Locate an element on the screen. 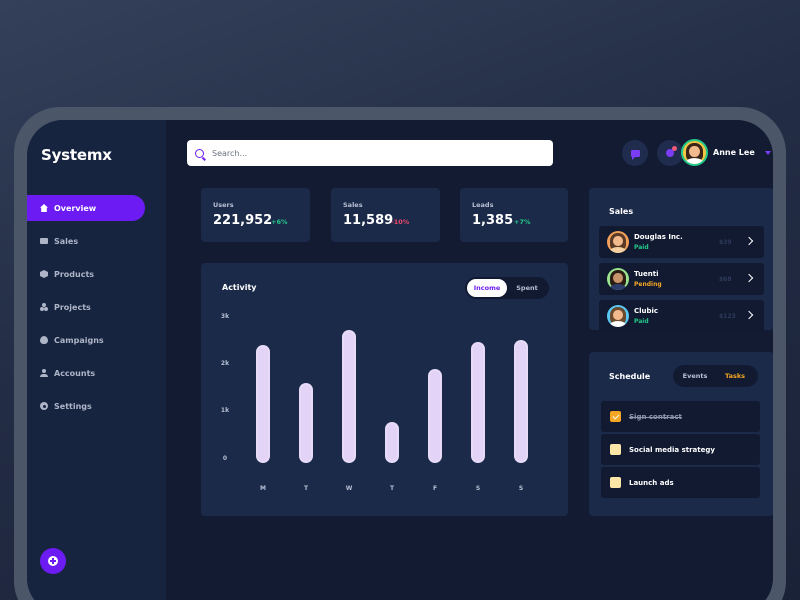  stat-change: +7% is located at coordinates (522, 222).